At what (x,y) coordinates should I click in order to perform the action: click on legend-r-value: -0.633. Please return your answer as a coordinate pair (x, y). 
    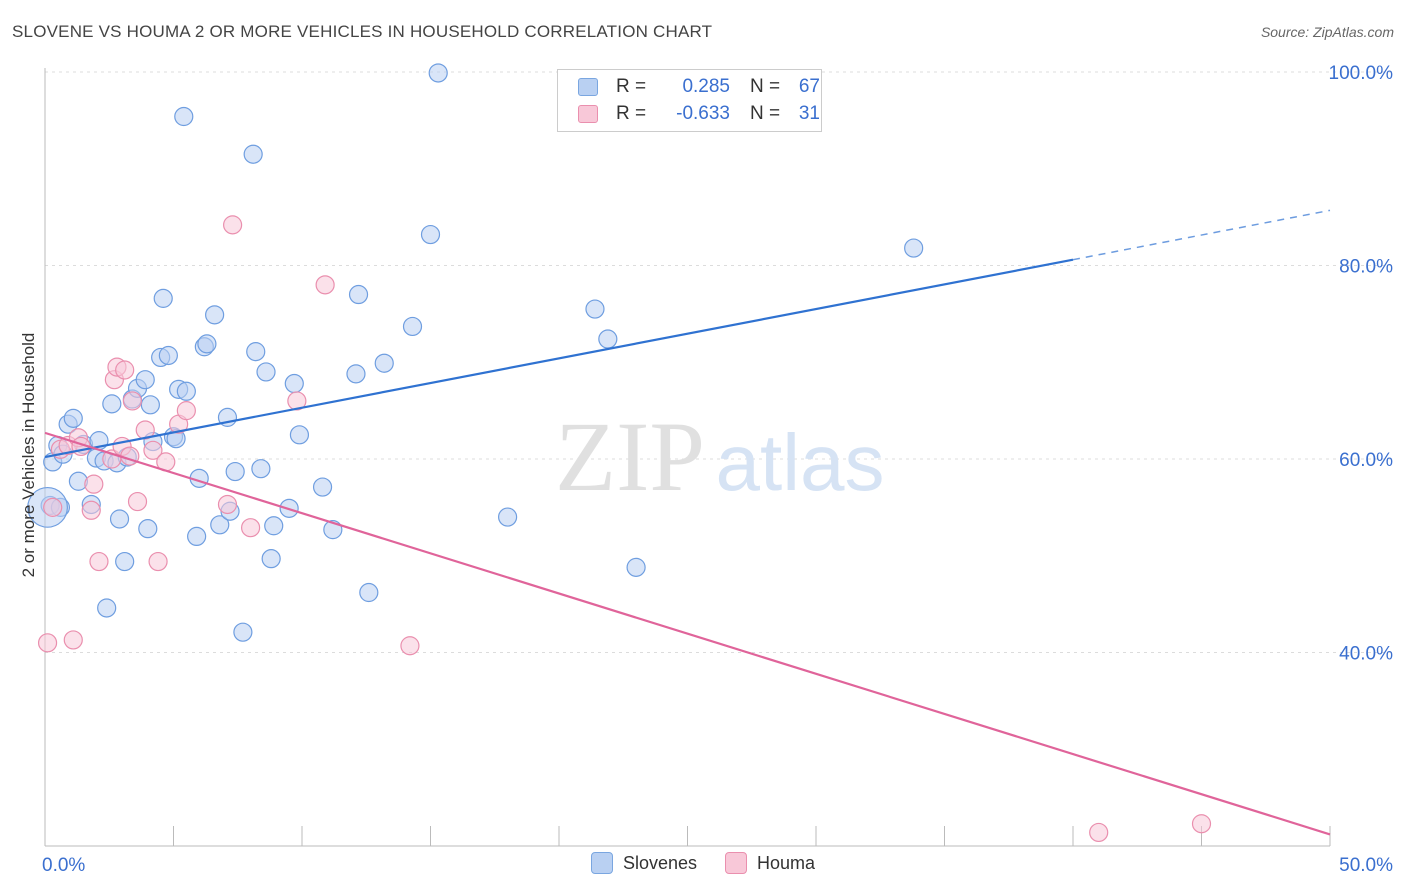
    Looking at the image, I should click on (703, 113).